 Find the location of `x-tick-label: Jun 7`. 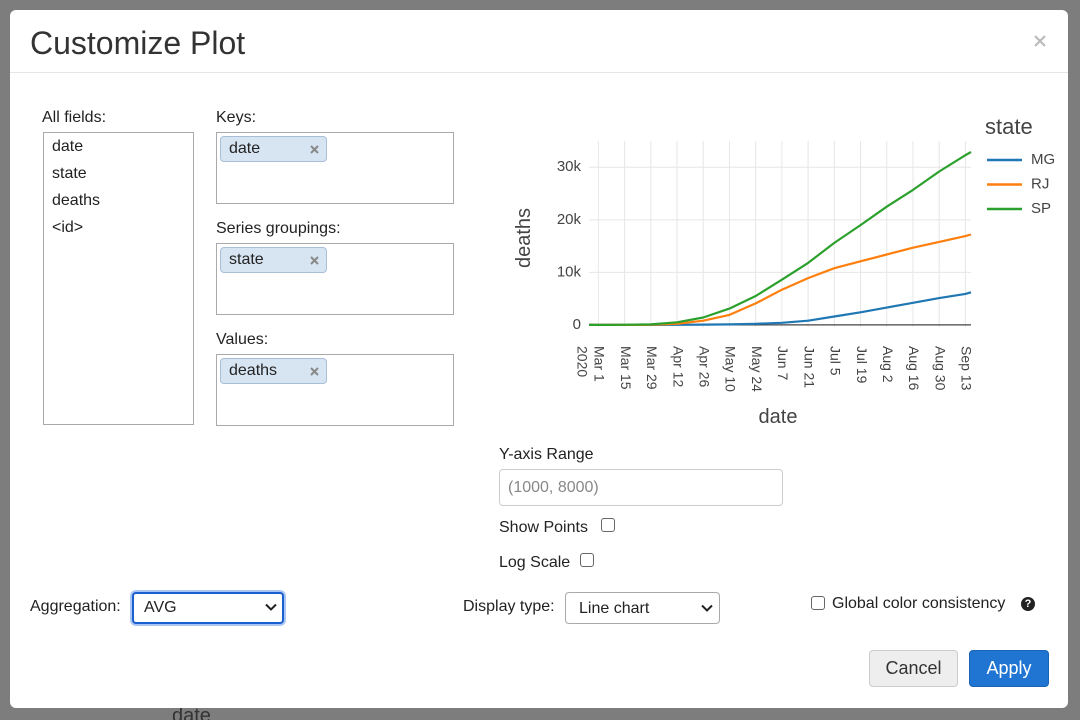

x-tick-label: Jun 7 is located at coordinates (783, 363).